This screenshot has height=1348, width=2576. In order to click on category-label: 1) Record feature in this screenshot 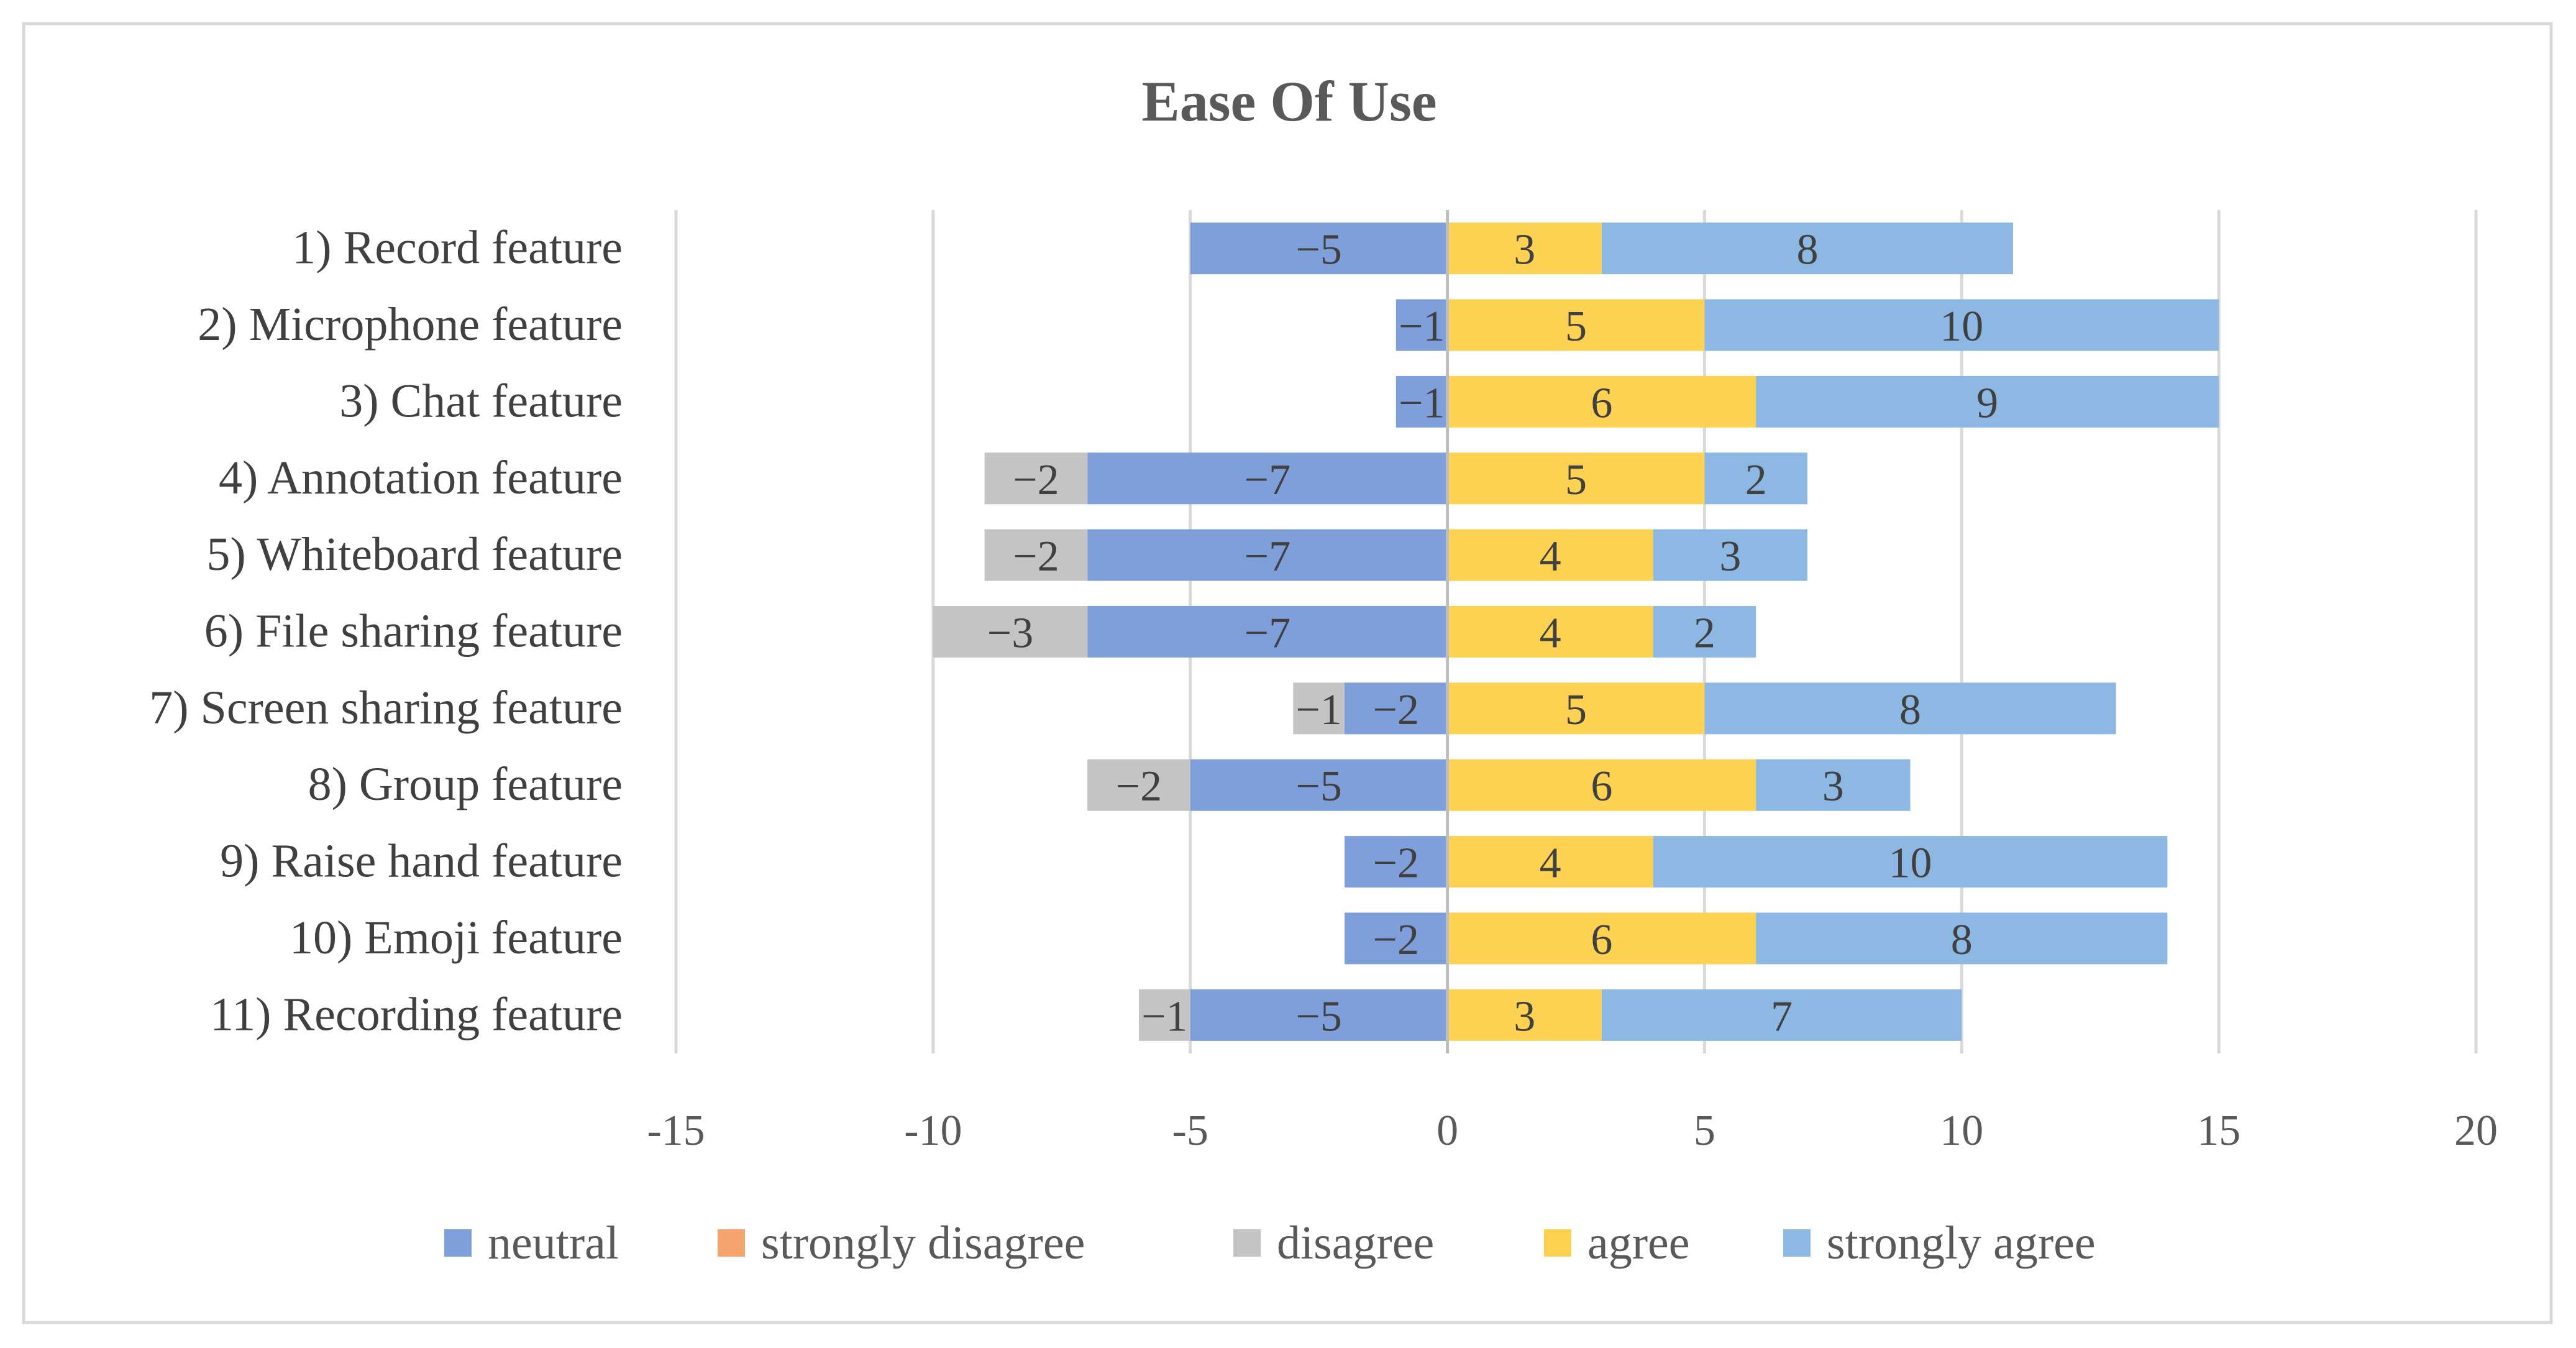, I will do `click(457, 248)`.